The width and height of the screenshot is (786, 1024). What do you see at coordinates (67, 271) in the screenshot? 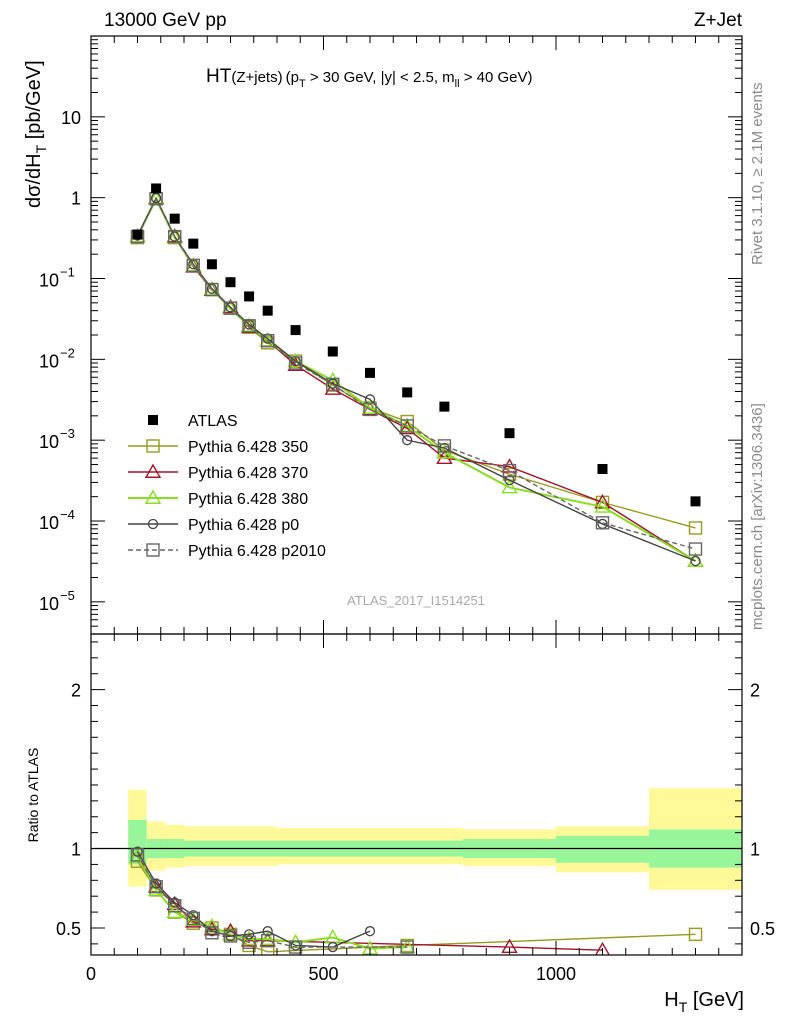
I see `y-tick-exponent: −1` at bounding box center [67, 271].